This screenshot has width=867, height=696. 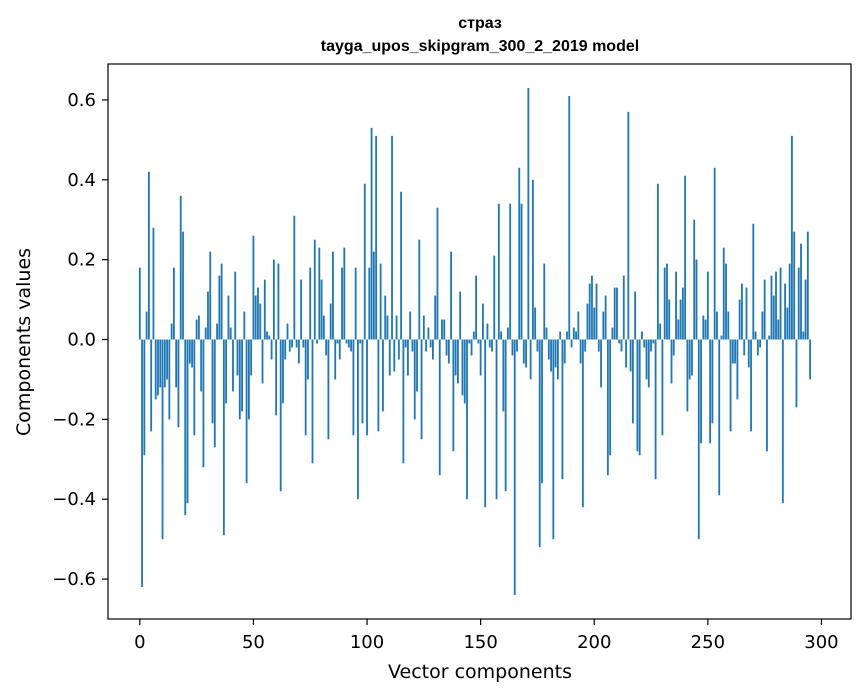 I want to click on x-axis: 0 50 100 150 200 250 300, so click(x=486, y=636).